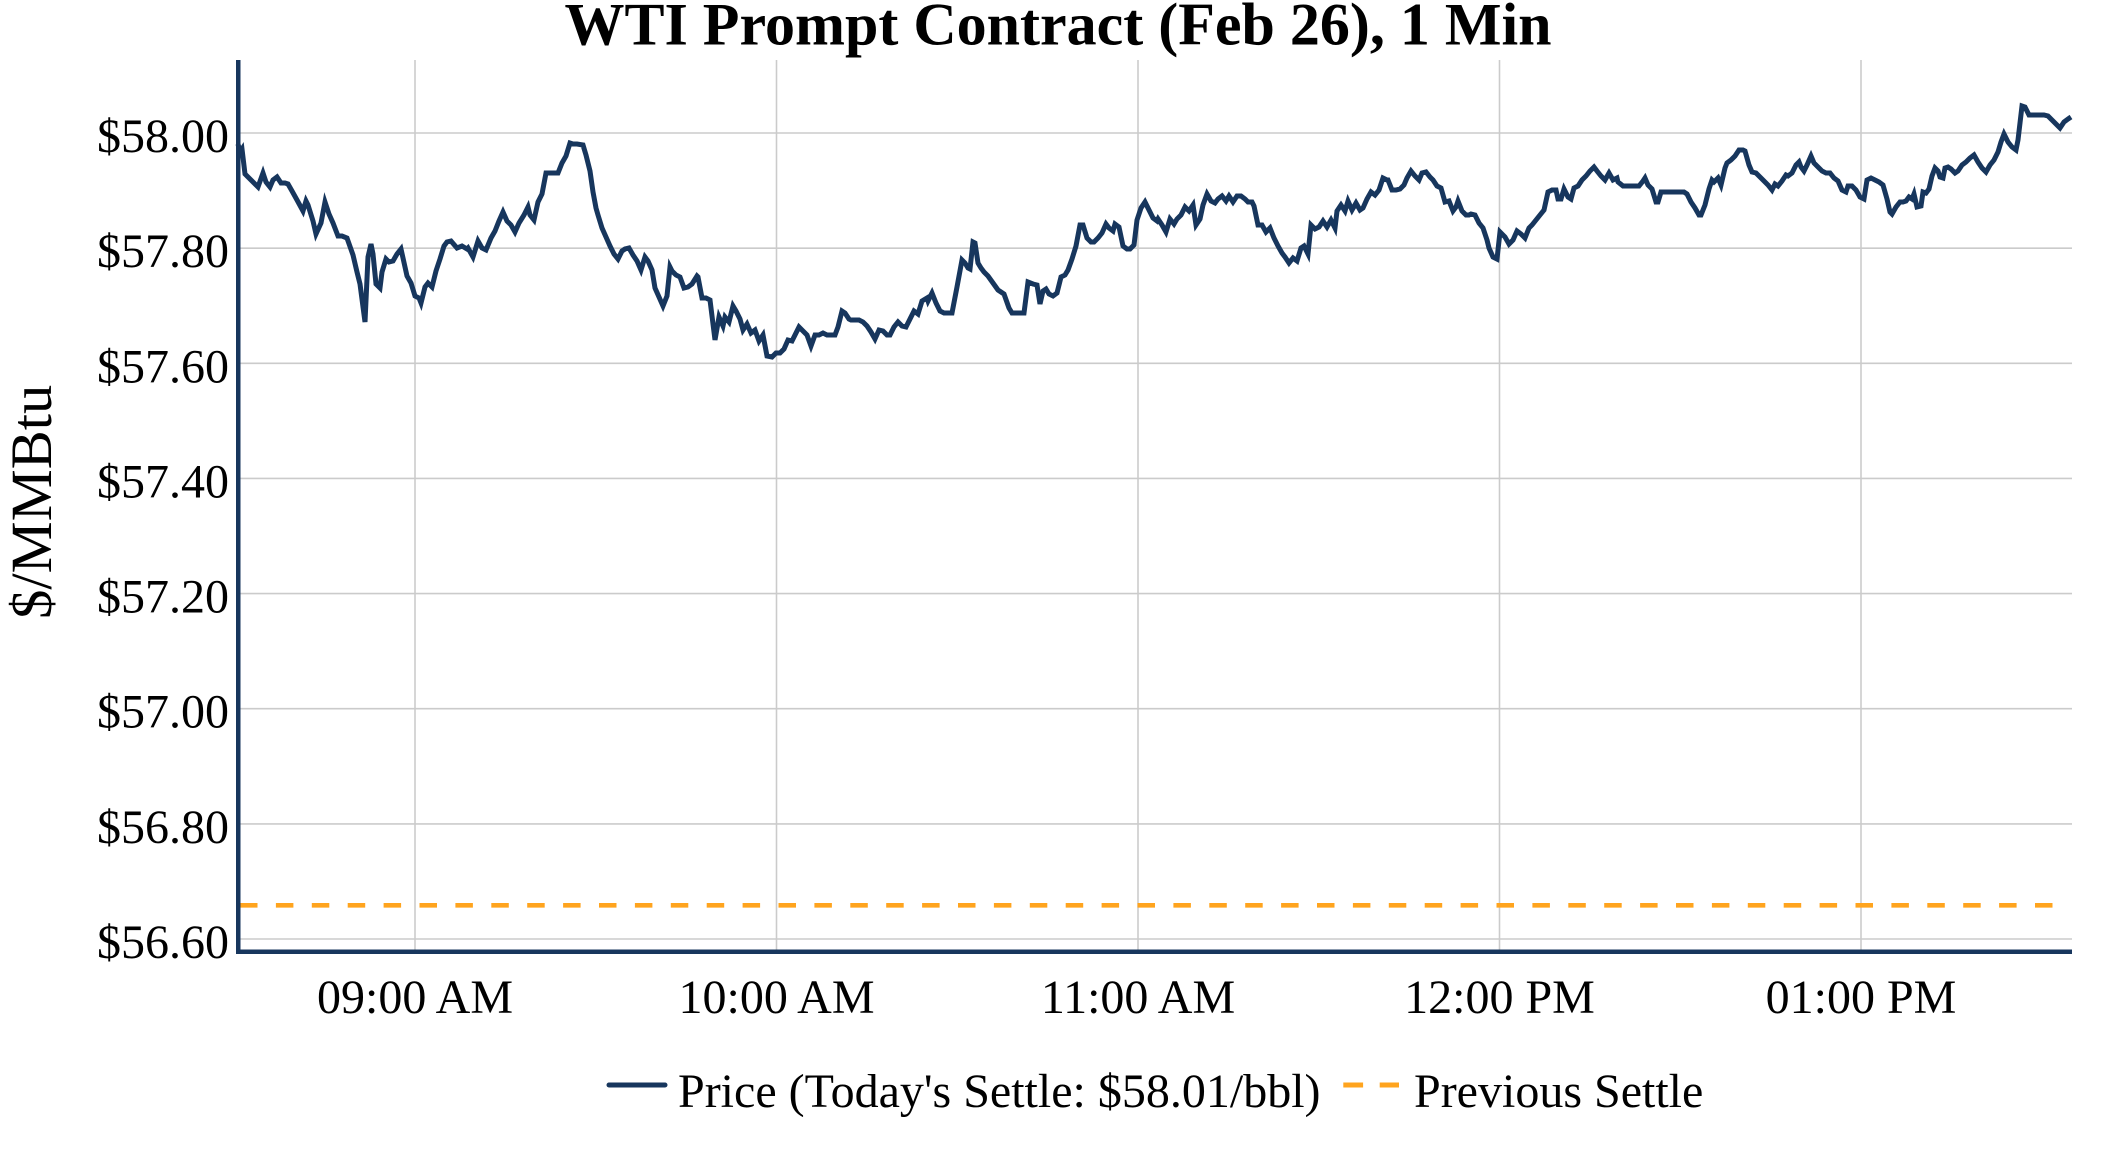  I want to click on svg-text: 09:00 AM, so click(415, 997).